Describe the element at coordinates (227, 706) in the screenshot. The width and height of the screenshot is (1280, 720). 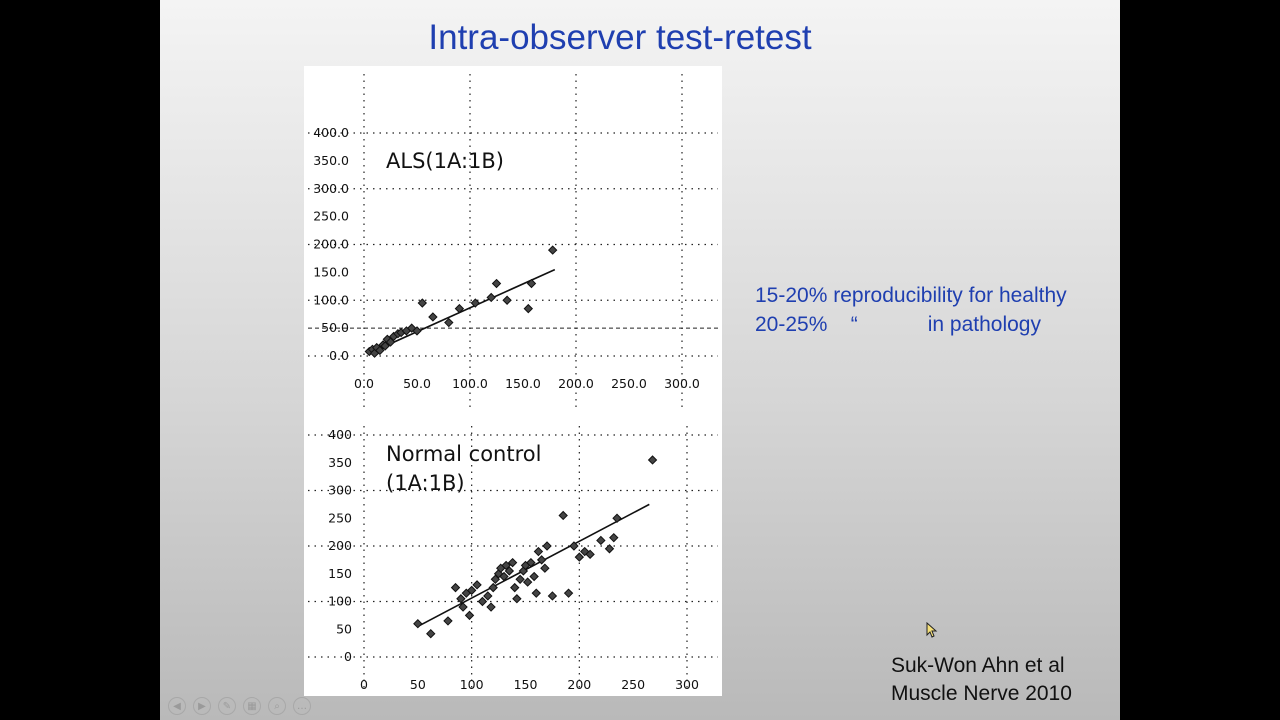
I see `pen-icon: ✎` at that location.